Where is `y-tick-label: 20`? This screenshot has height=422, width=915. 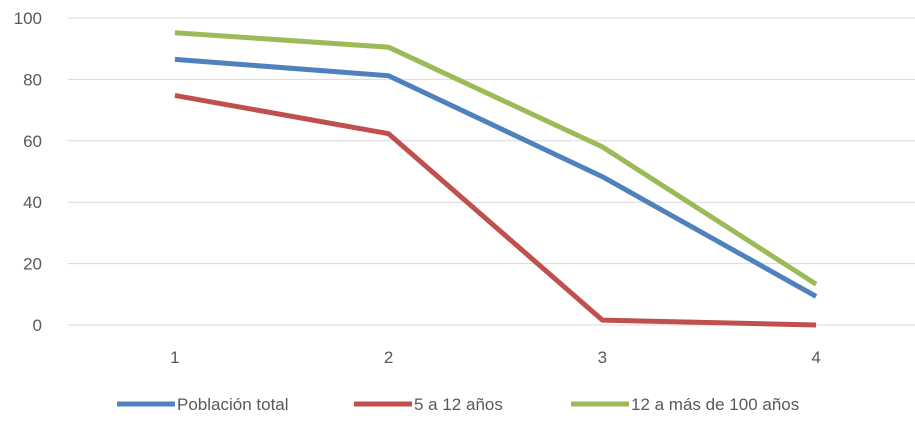
y-tick-label: 20 is located at coordinates (32, 264).